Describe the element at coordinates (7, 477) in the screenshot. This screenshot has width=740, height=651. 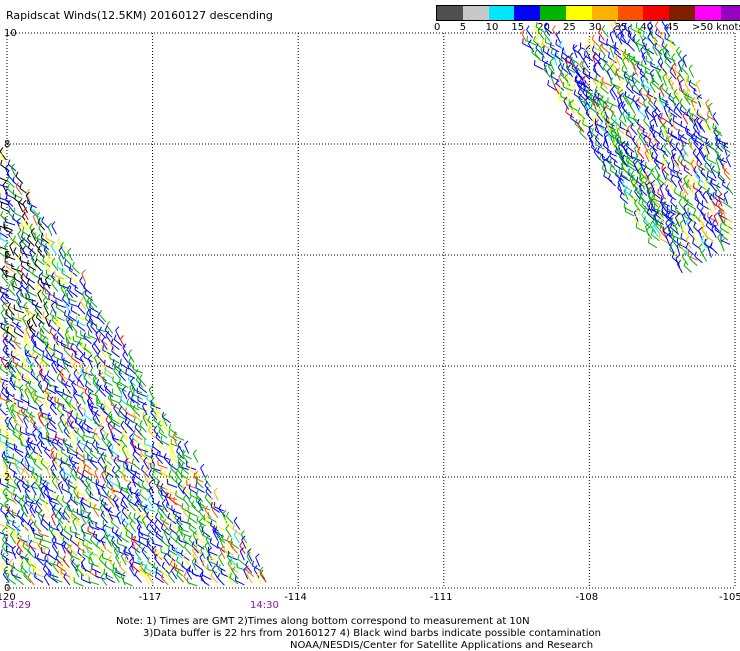
I see `y-tick-label: 2` at that location.